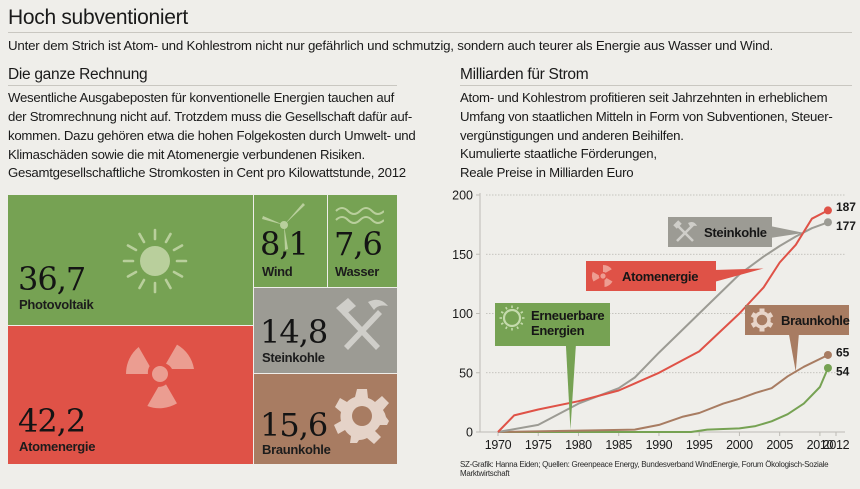  Describe the element at coordinates (56, 304) in the screenshot. I see `photovoltaik-label: Photovoltaik` at that location.